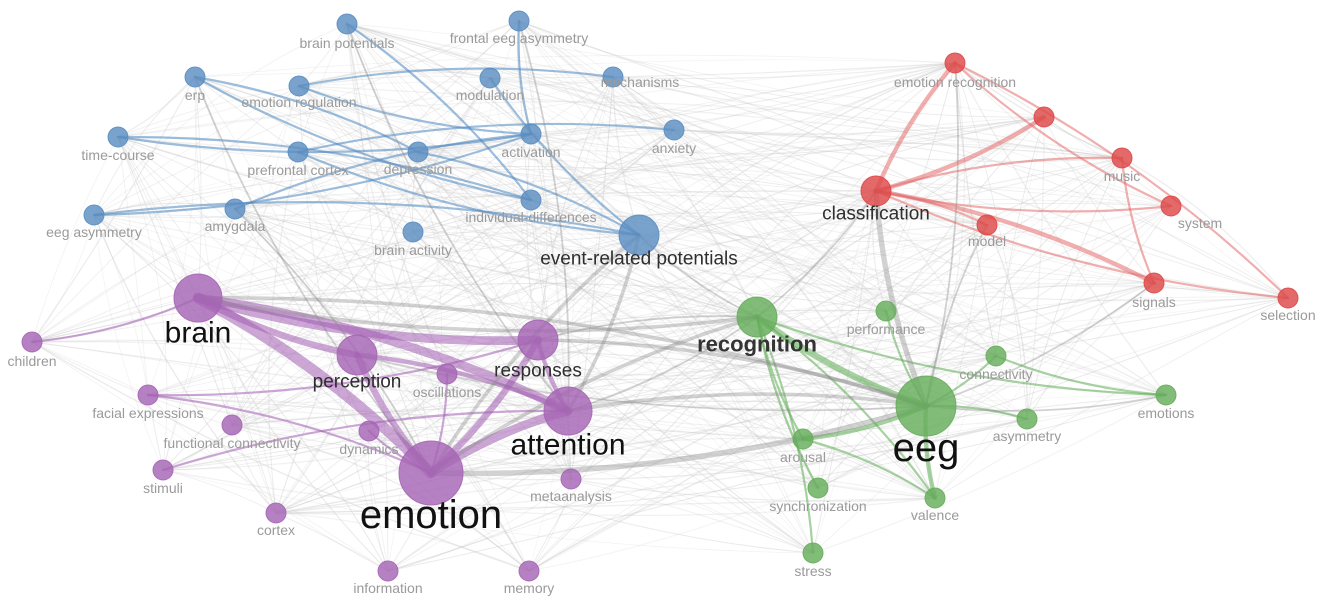 The image size is (1325, 603). What do you see at coordinates (987, 225) in the screenshot?
I see `node-model` at bounding box center [987, 225].